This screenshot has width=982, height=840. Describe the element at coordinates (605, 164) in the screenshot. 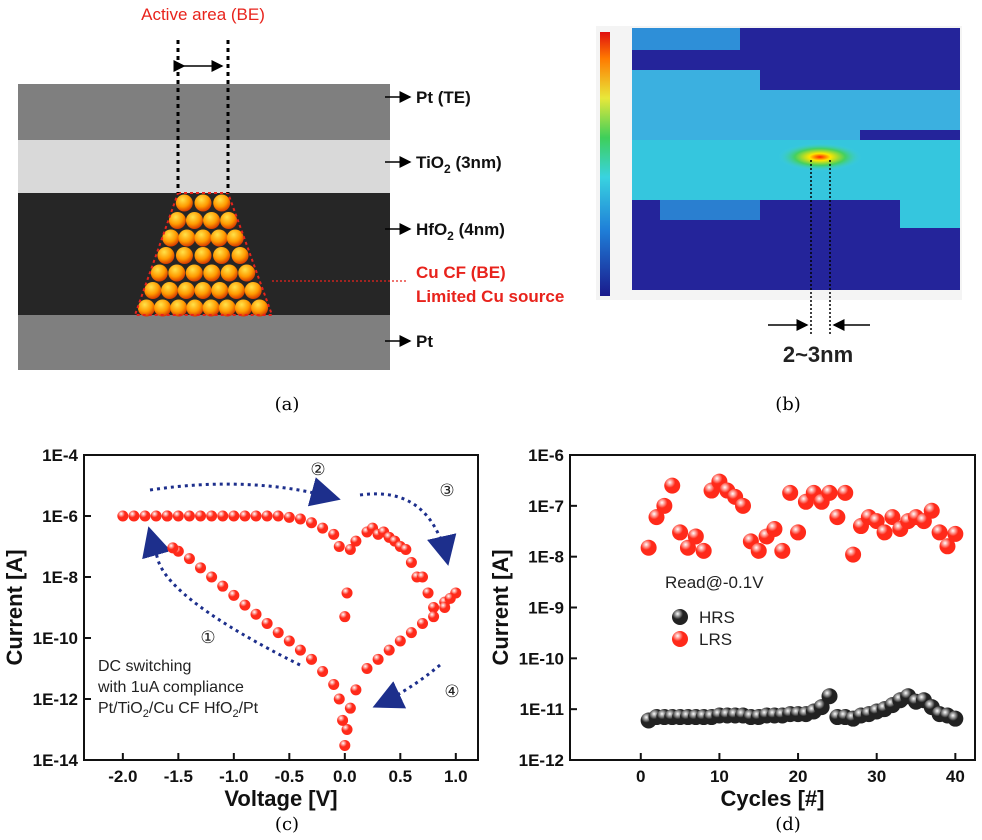

I see `colorbar` at that location.